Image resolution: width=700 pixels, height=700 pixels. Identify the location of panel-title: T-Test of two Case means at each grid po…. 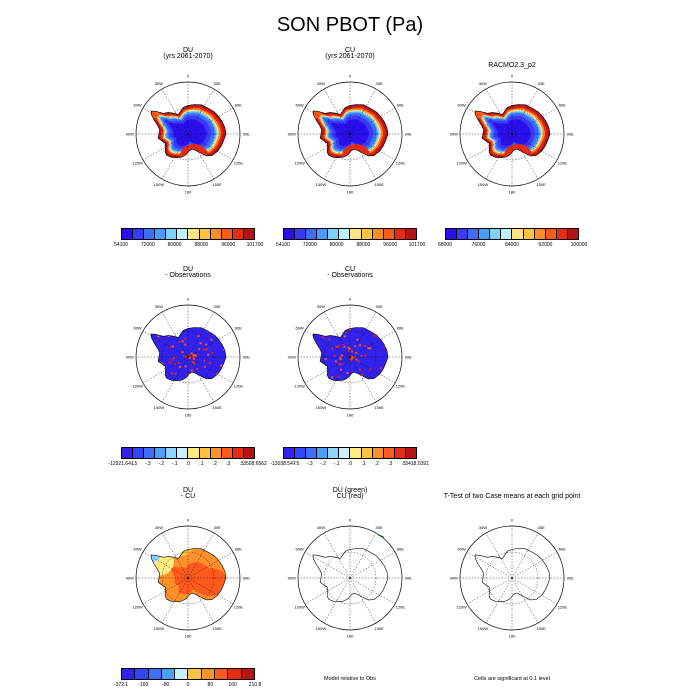
(512, 496).